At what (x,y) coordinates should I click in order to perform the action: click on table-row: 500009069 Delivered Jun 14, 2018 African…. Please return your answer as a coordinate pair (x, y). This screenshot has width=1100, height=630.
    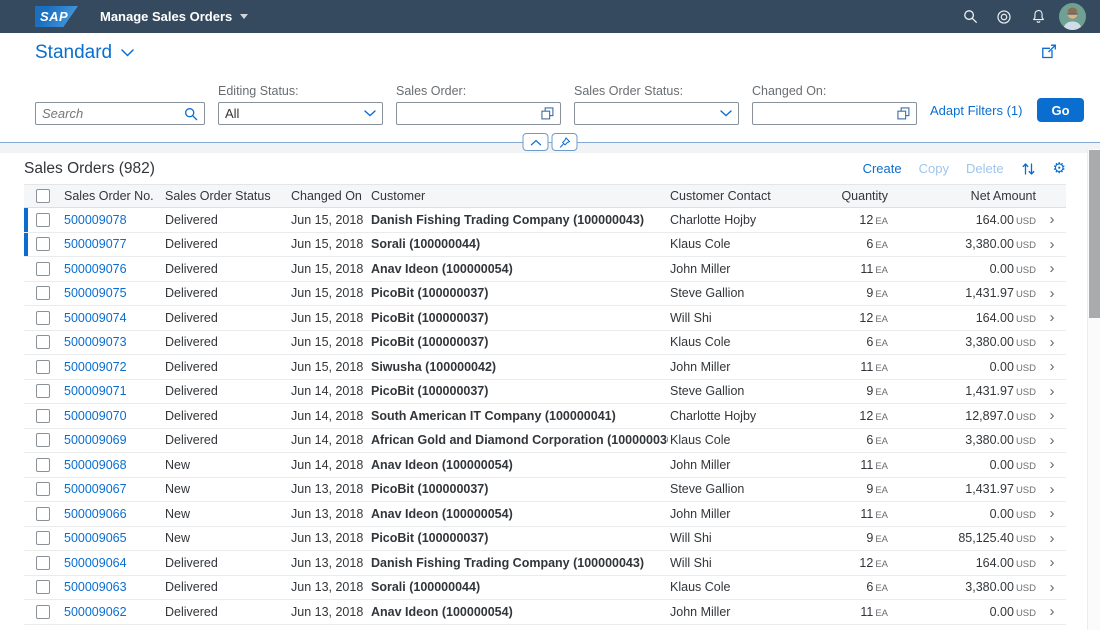
    Looking at the image, I should click on (545, 440).